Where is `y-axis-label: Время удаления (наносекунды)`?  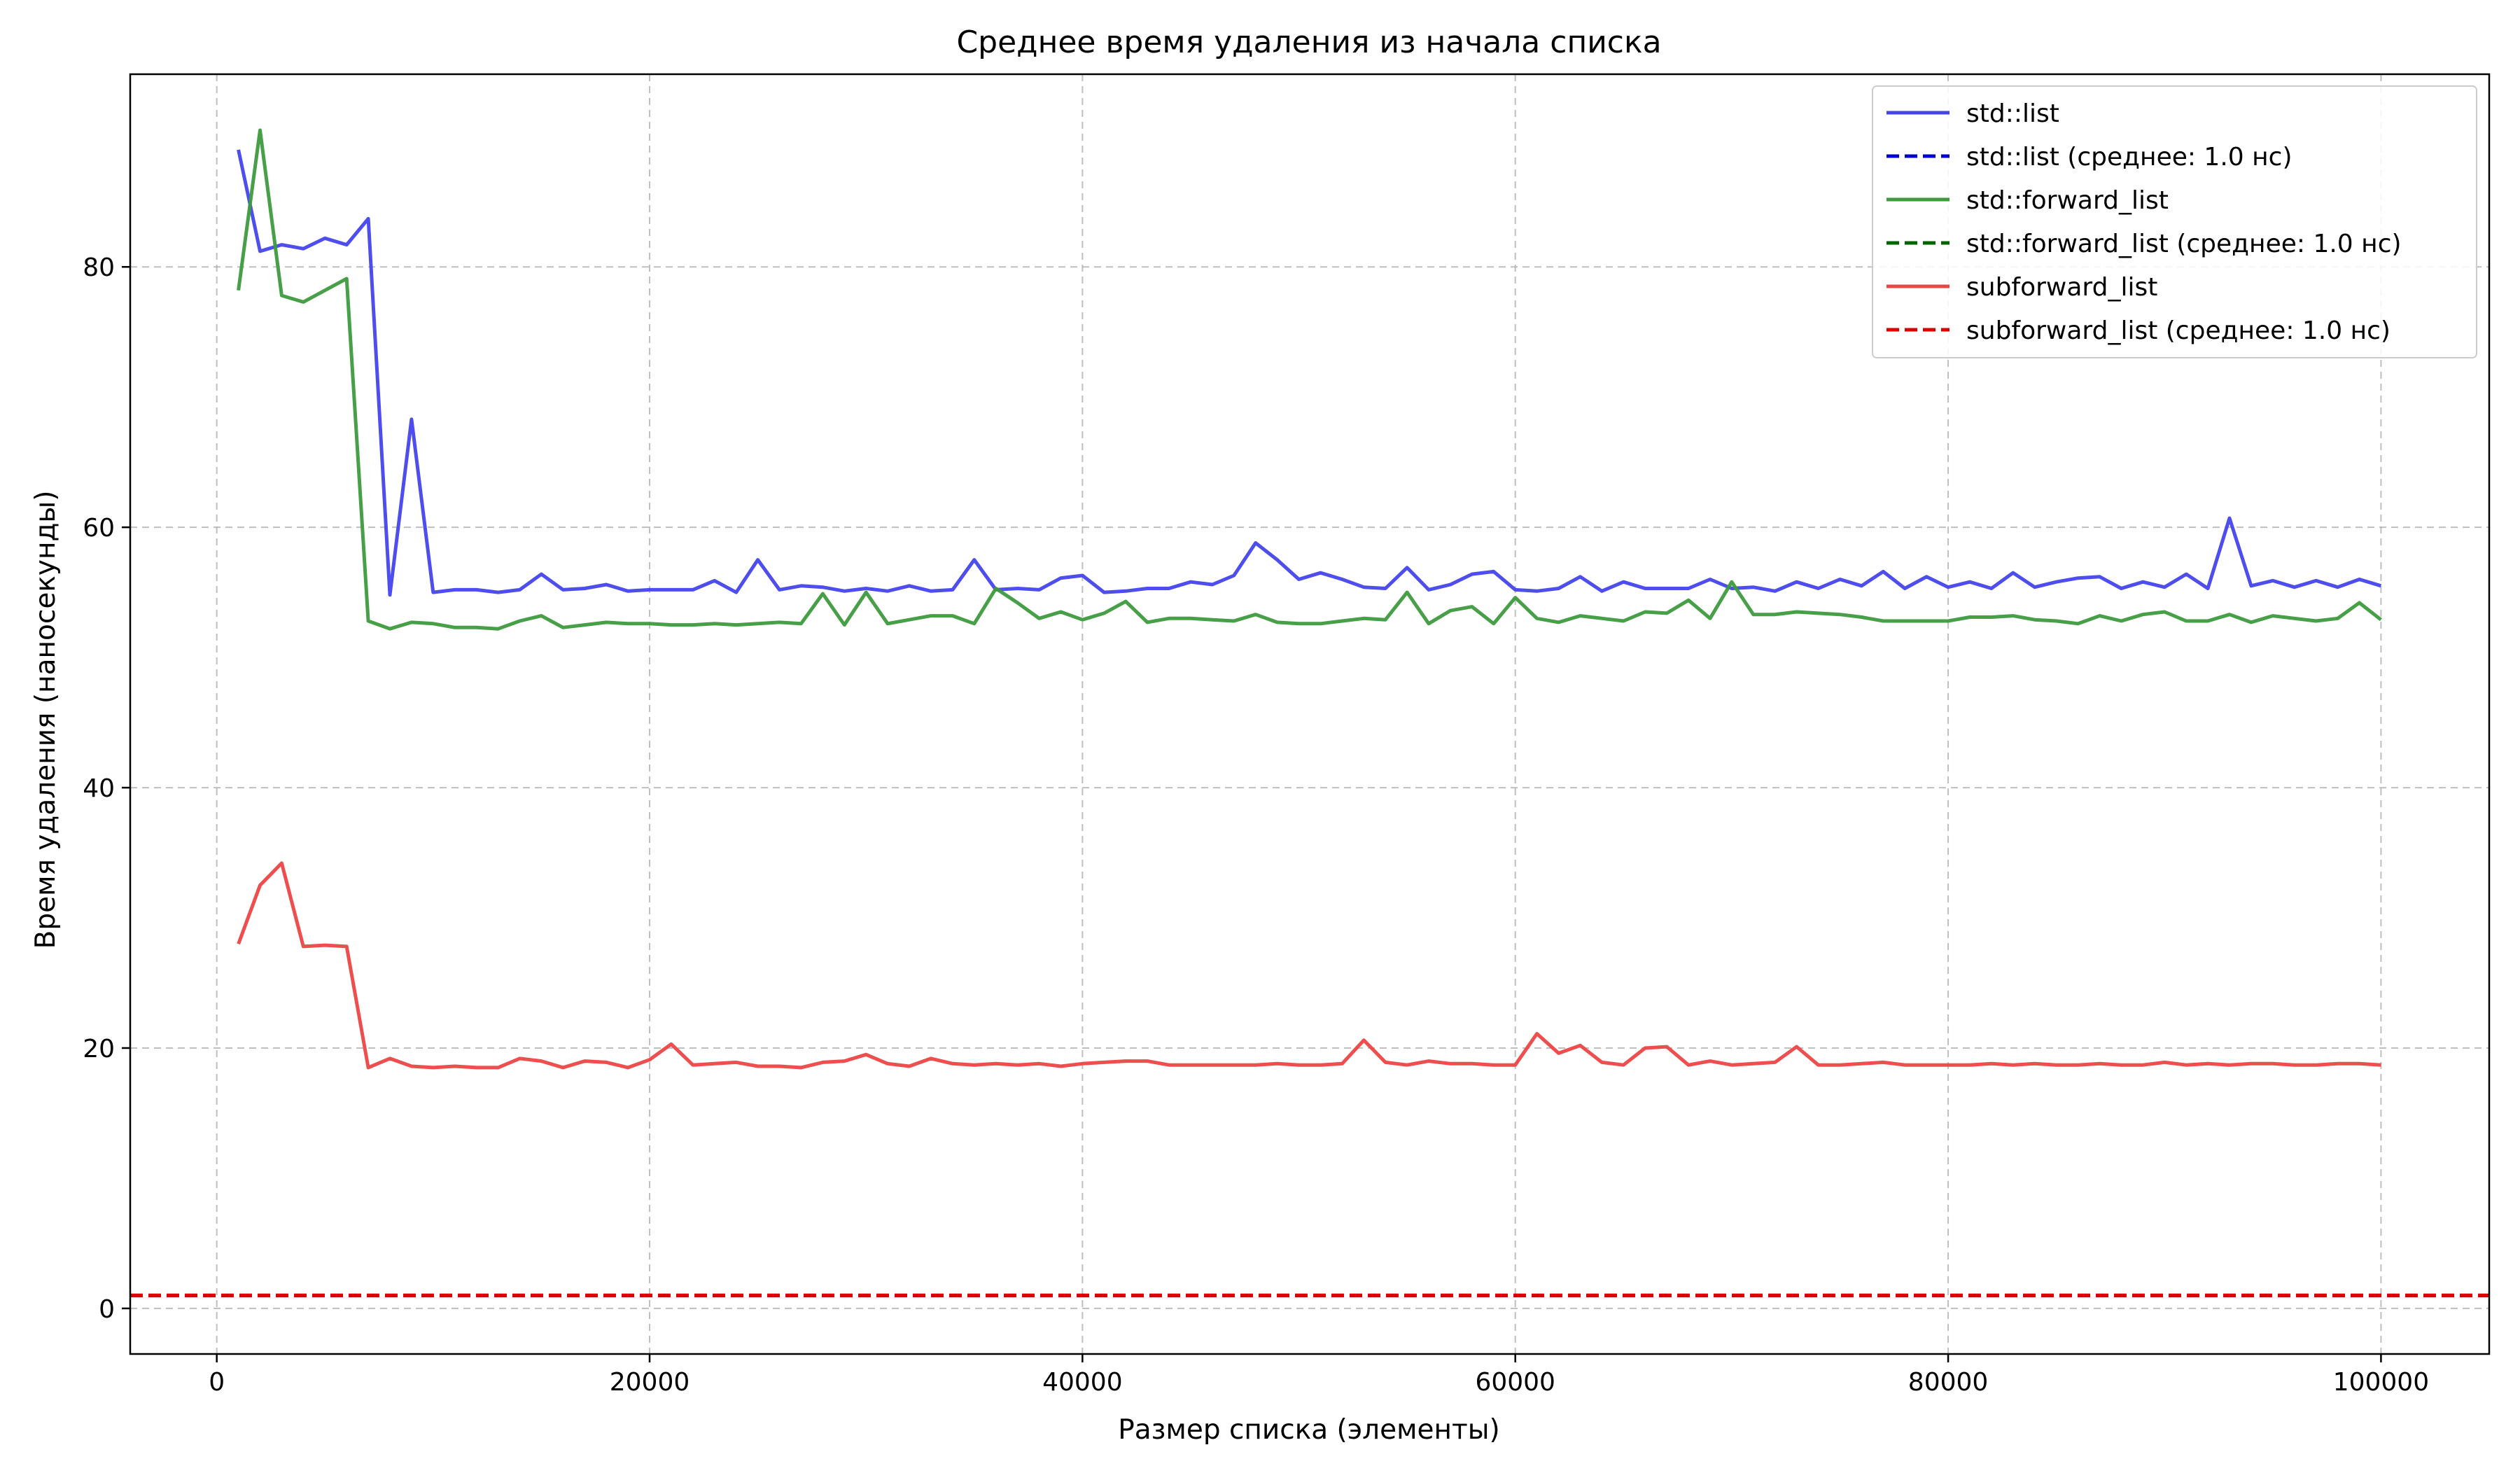 y-axis-label: Время удаления (наносекунды) is located at coordinates (46, 720).